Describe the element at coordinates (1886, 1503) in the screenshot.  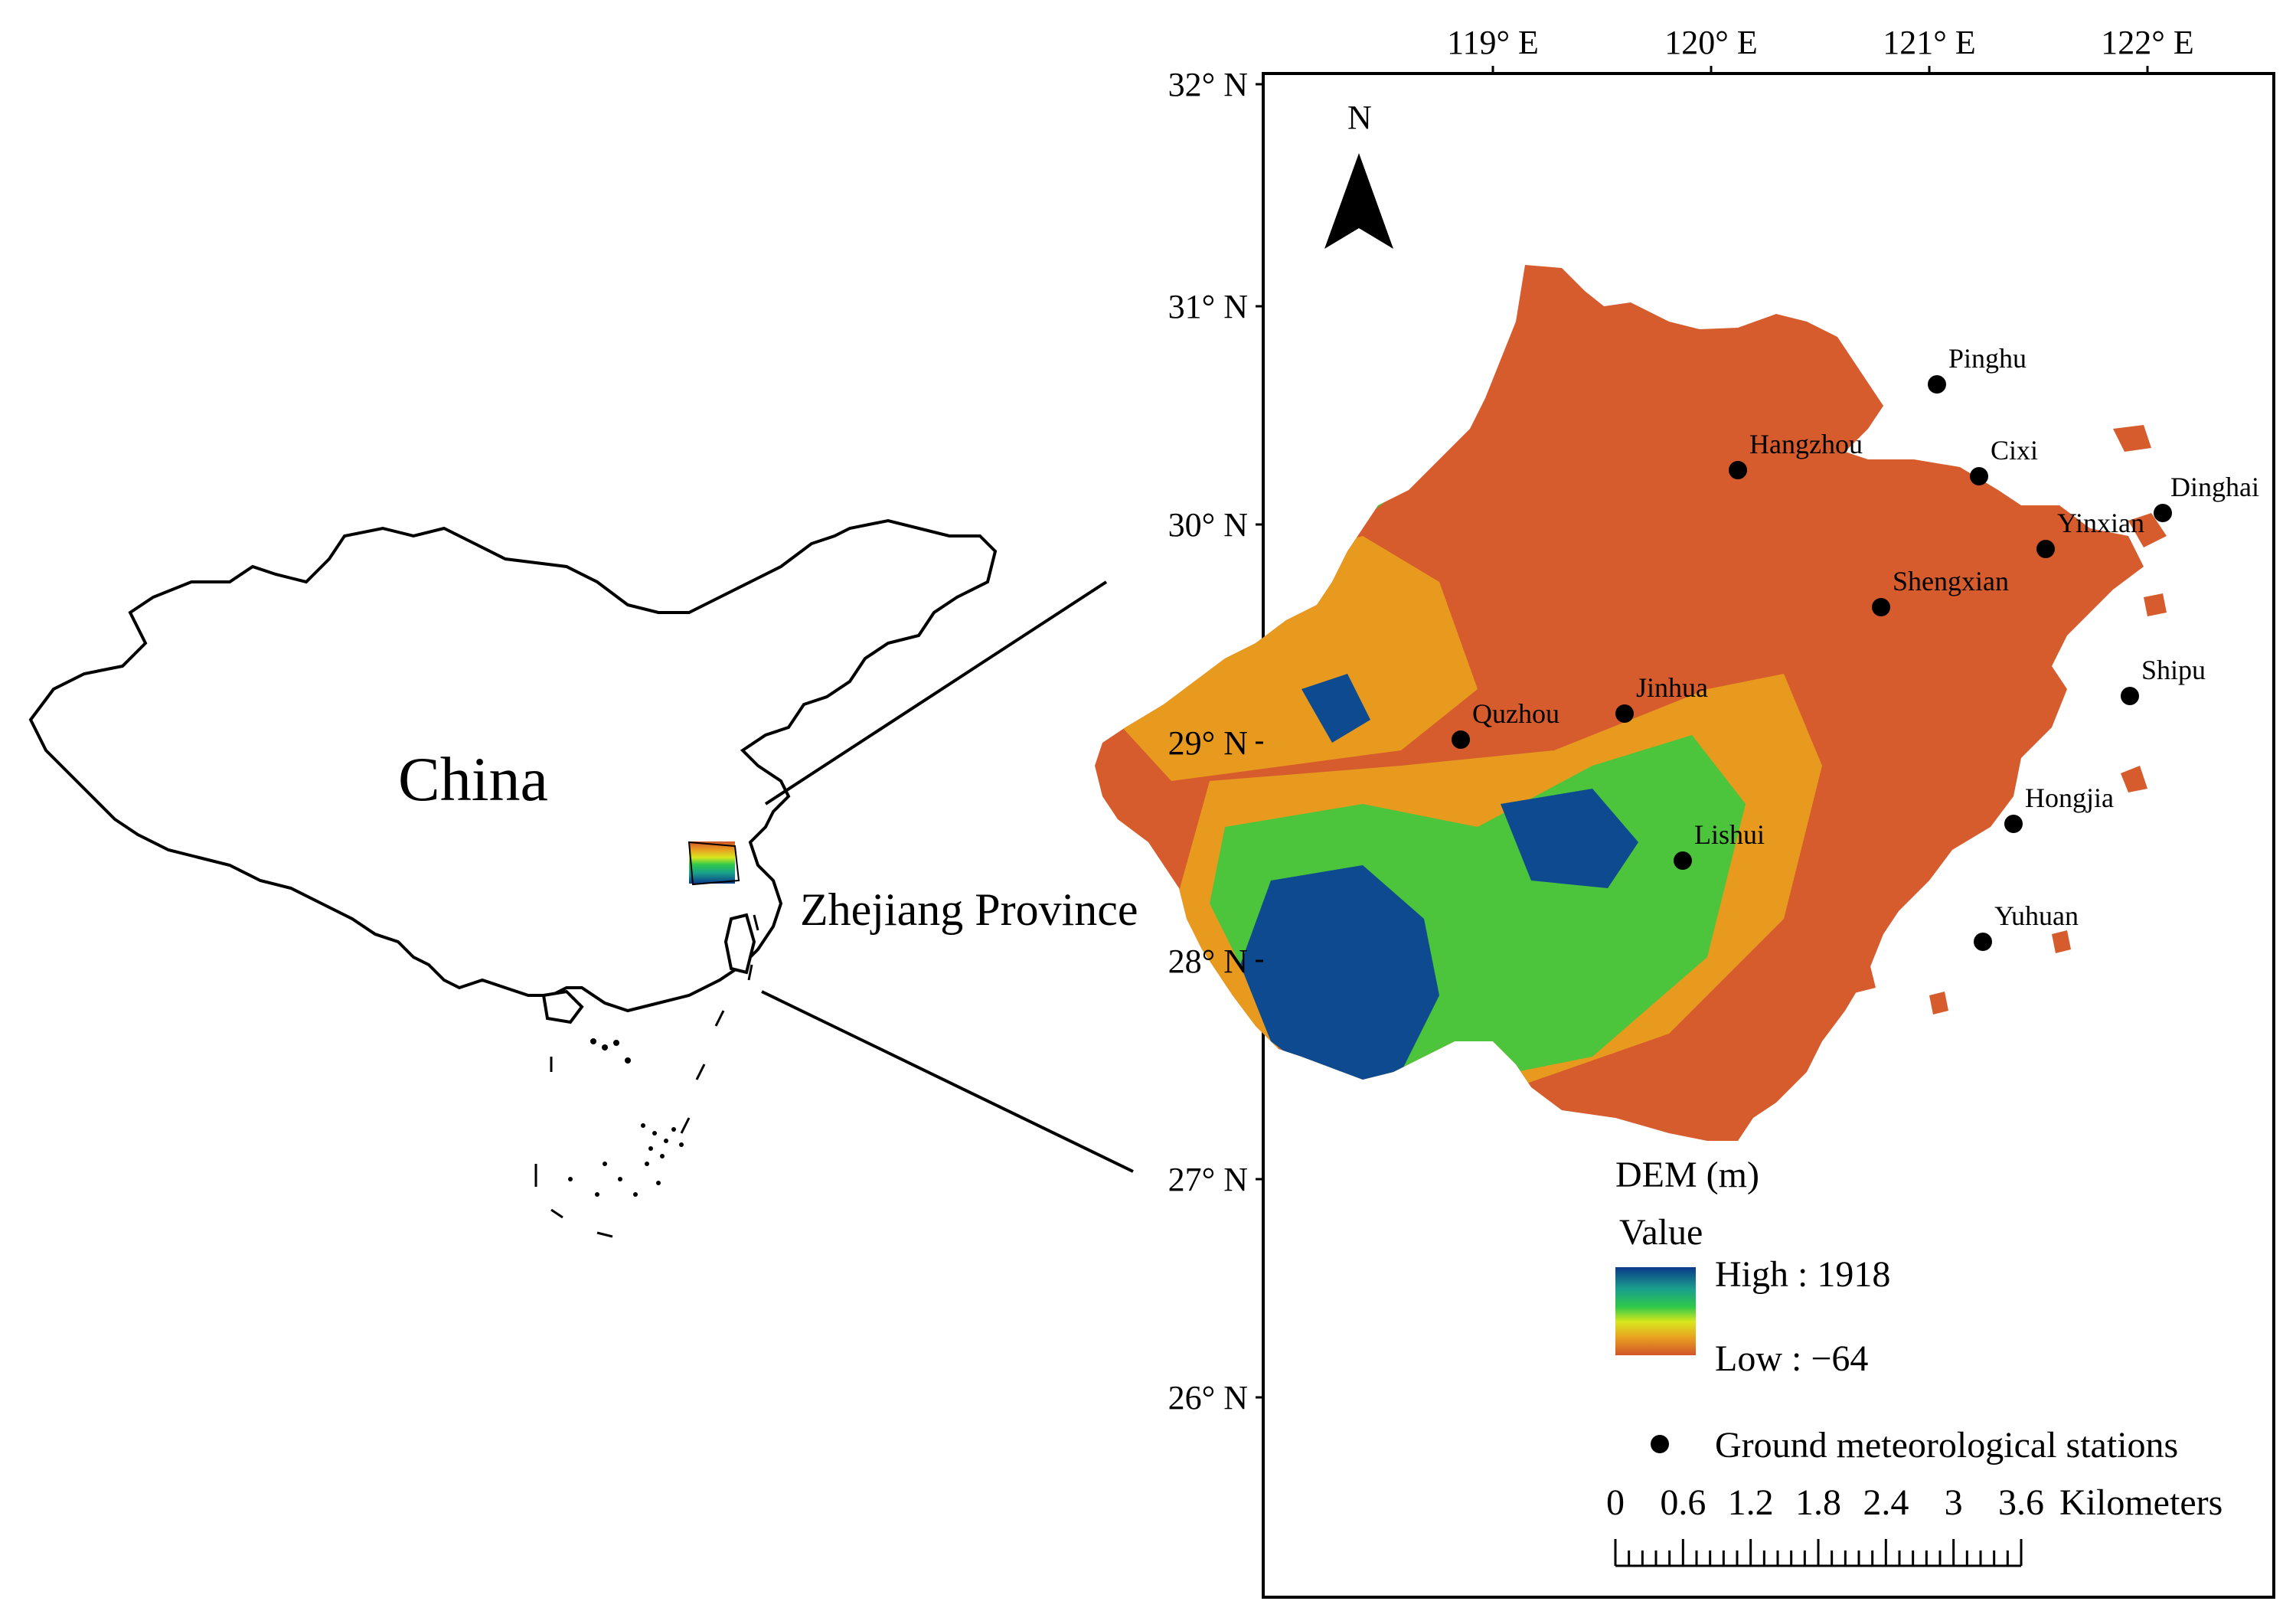
I see `scale-bar-tick-label: 2.4` at that location.